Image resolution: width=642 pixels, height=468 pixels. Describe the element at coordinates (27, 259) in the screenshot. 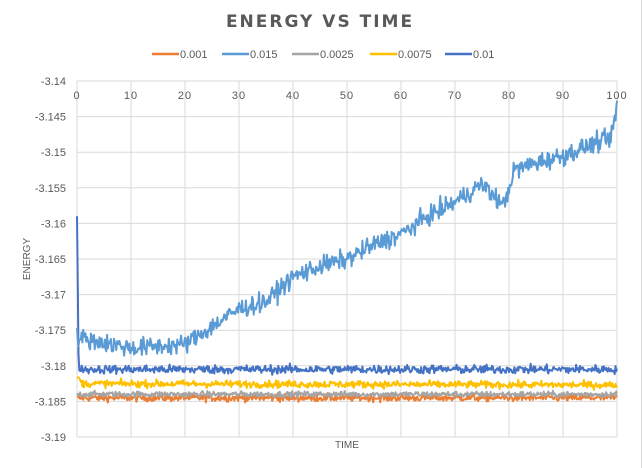

I see `y-axis-label: ENERGY` at that location.